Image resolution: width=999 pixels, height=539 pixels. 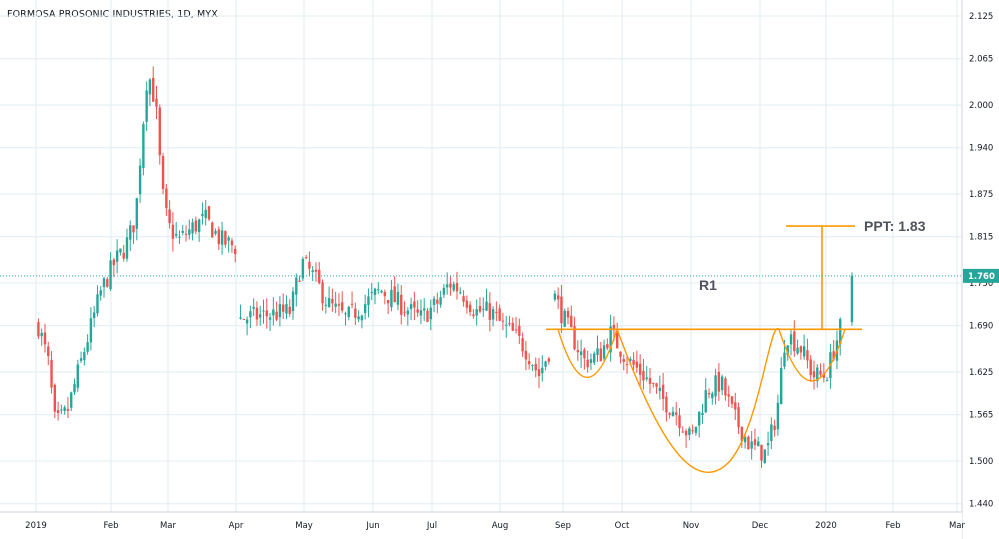 I want to click on time-tick-label: Aug, so click(x=500, y=526).